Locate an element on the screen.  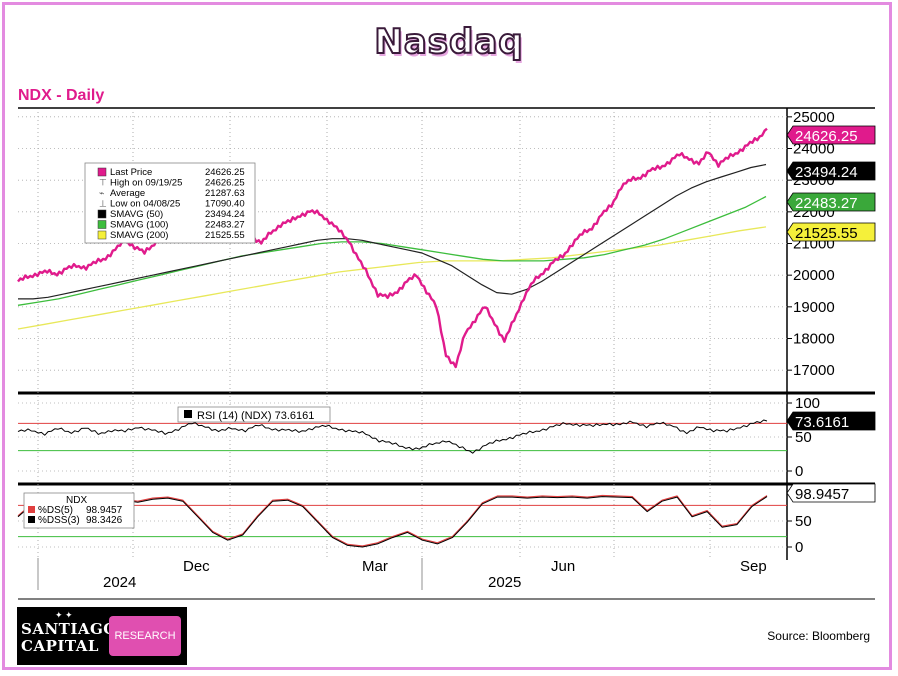
santiago-capital-logo: ✦ ✦ SANTIAGO CAPITAL RESEARCH is located at coordinates (102, 636).